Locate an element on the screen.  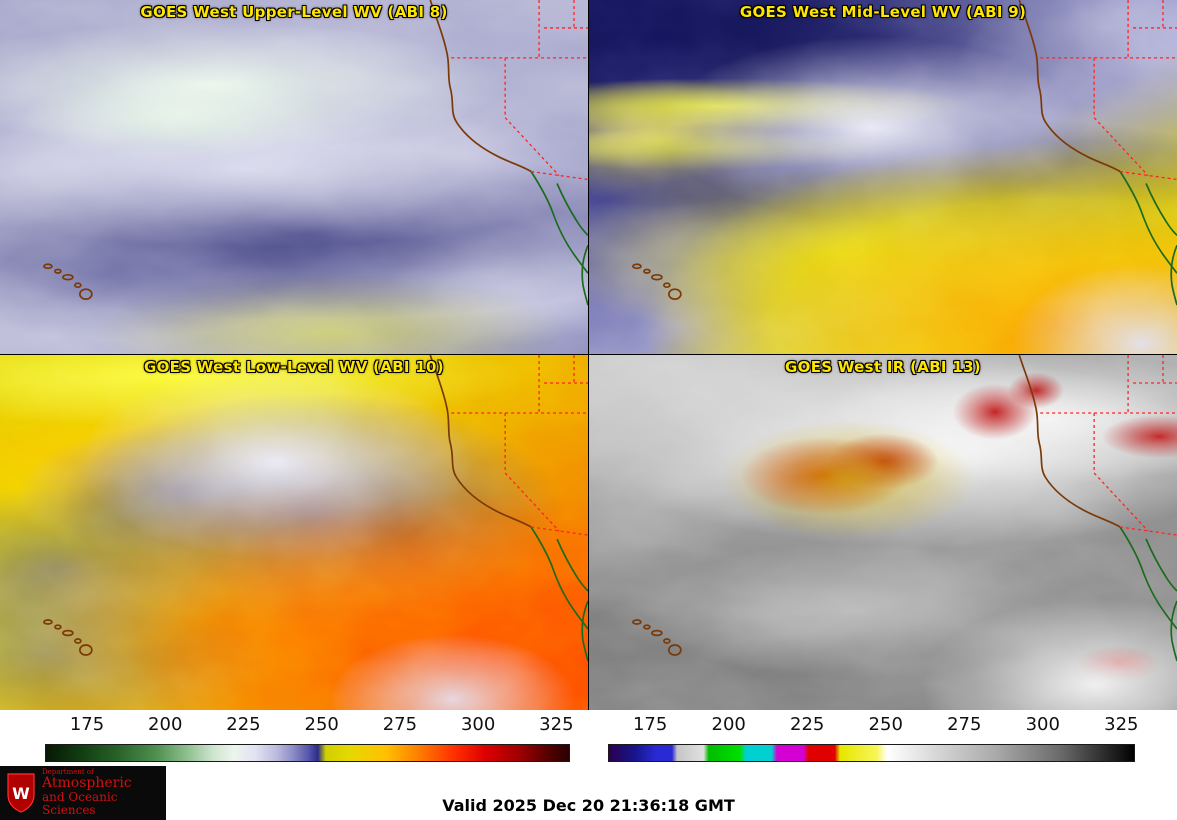
ir-colorbar: 175 200 225 250 275 300 325 is located at coordinates (873, 739).